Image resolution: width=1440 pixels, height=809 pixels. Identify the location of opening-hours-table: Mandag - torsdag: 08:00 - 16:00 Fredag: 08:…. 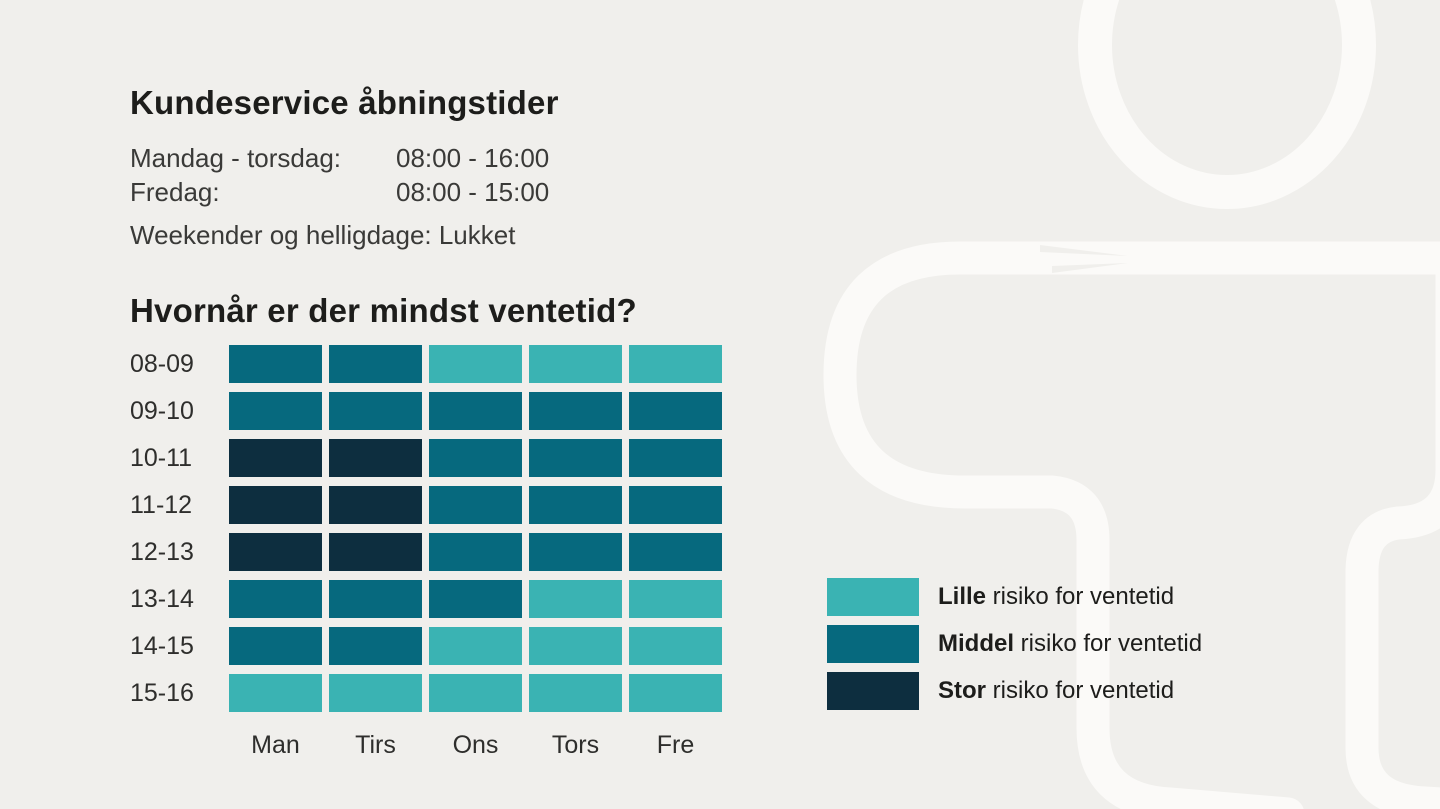
(339, 175).